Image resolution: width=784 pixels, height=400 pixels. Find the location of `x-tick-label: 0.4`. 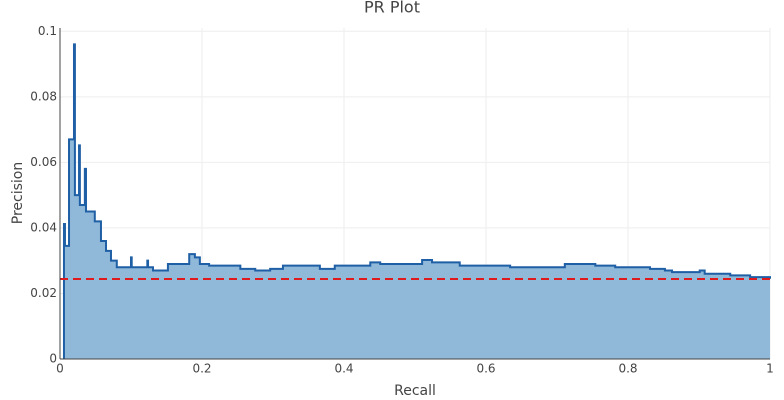

x-tick-label: 0.4 is located at coordinates (343, 369).